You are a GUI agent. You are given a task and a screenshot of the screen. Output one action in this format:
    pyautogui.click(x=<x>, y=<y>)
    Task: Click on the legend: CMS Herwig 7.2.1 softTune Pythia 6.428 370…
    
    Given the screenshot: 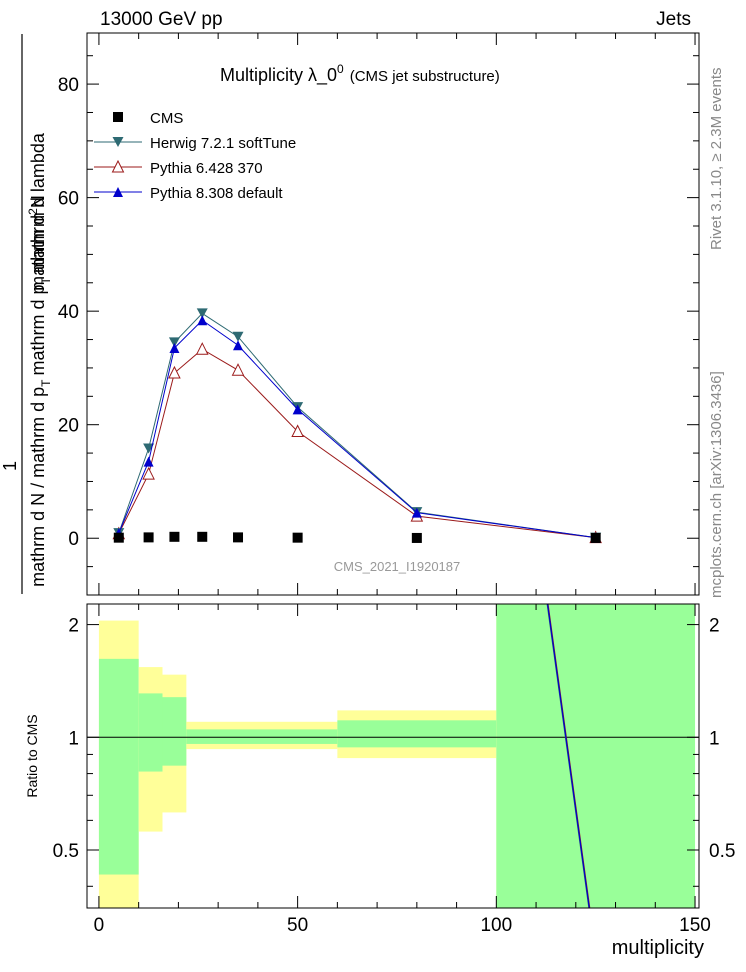 What is the action you would take?
    pyautogui.click(x=195, y=156)
    